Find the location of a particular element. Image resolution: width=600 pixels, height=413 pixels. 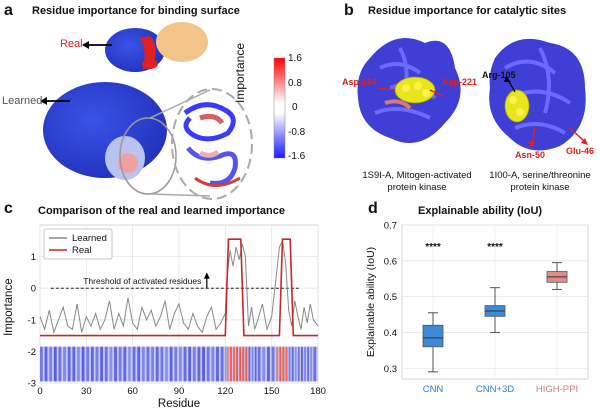

series-line-real is located at coordinates (179, 287).